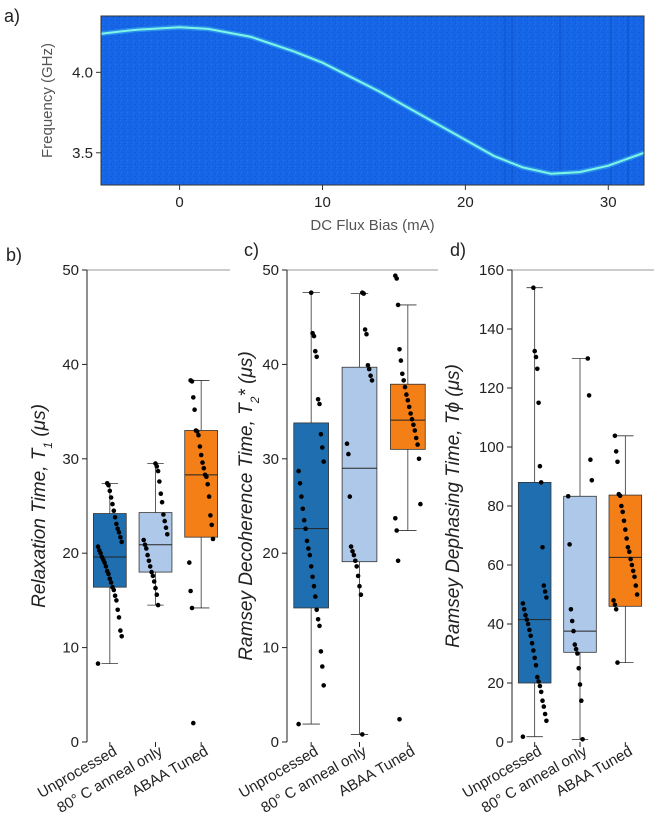 The image size is (654, 831). What do you see at coordinates (495, 624) in the screenshot?
I see `y-tick-label-40: 40` at bounding box center [495, 624].